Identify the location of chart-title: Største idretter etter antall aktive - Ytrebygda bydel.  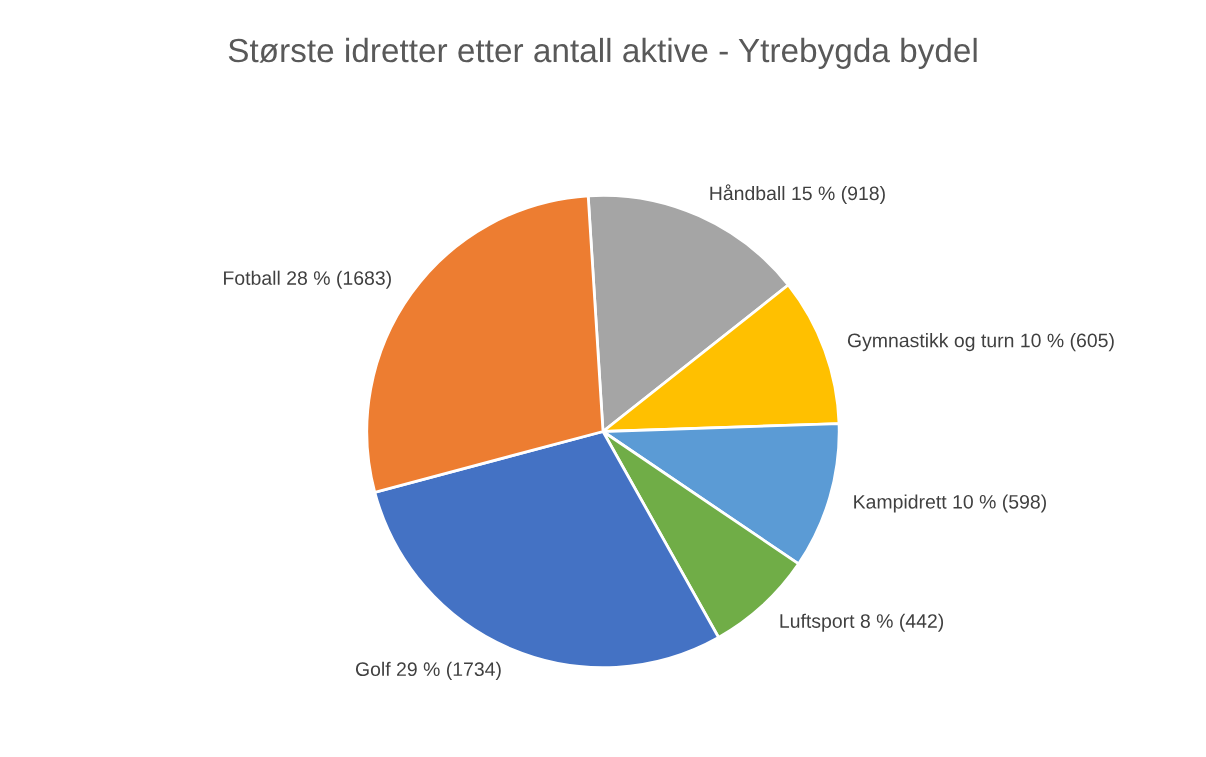
(602, 53).